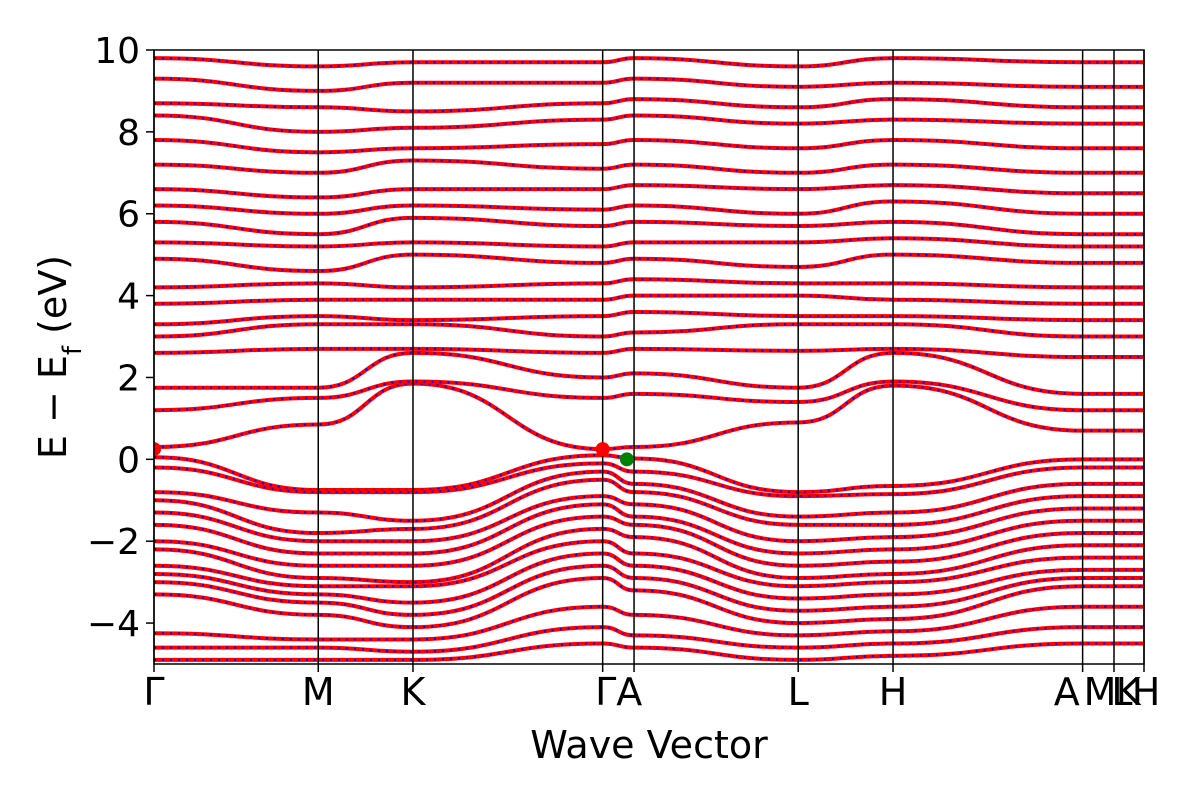  I want to click on y-label-subscript: f, so click(73, 350).